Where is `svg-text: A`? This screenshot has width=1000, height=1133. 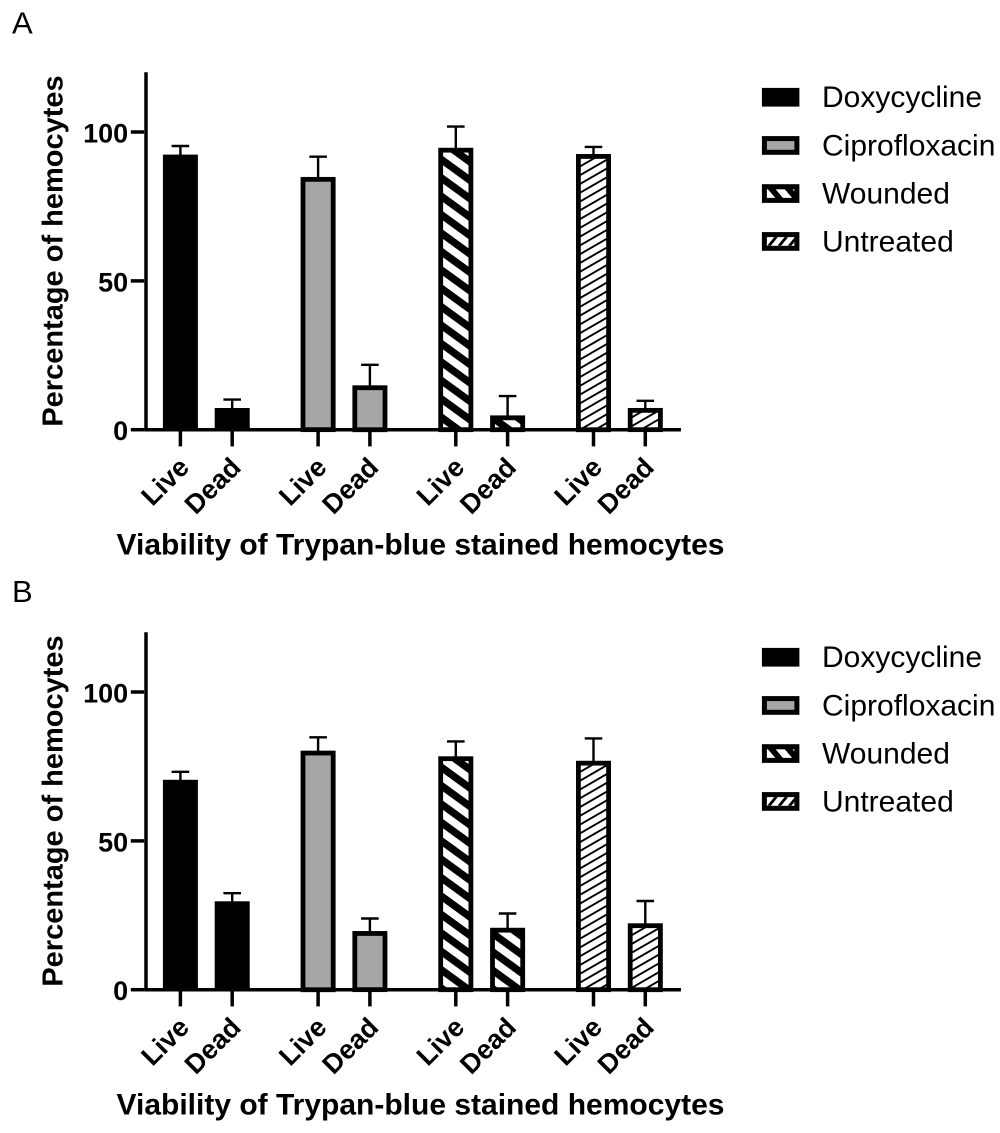
svg-text: A is located at coordinates (22, 23).